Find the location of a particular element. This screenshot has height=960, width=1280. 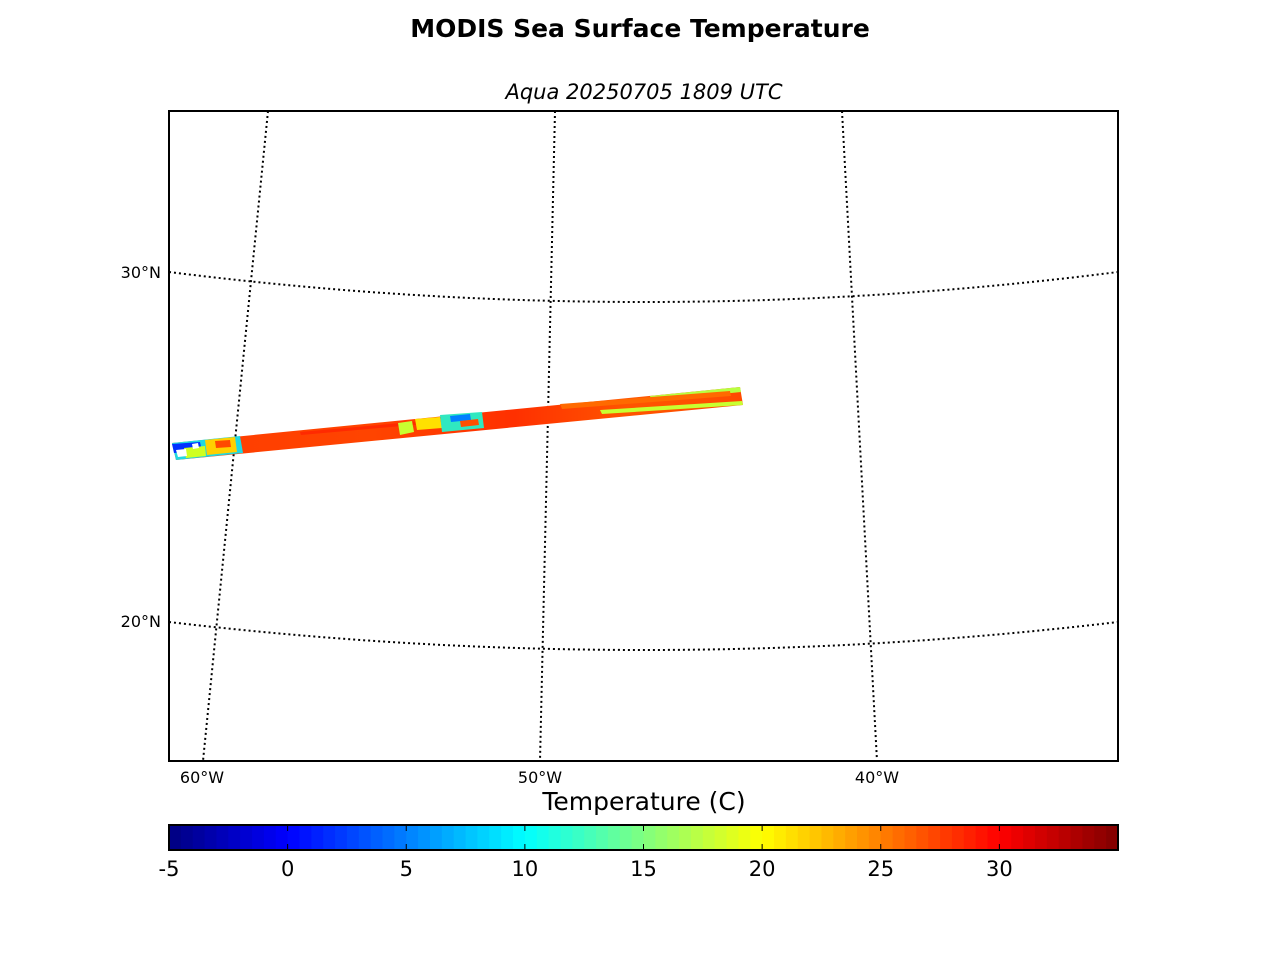

parallel-20n is located at coordinates (643, 636).